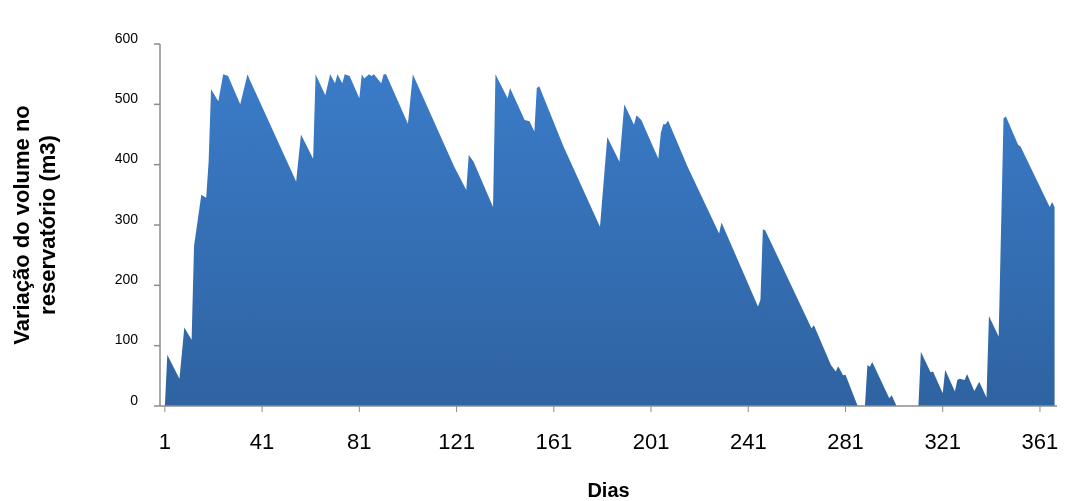 Image resolution: width=1071 pixels, height=501 pixels. What do you see at coordinates (1040, 441) in the screenshot?
I see `x-tick-label: 361` at bounding box center [1040, 441].